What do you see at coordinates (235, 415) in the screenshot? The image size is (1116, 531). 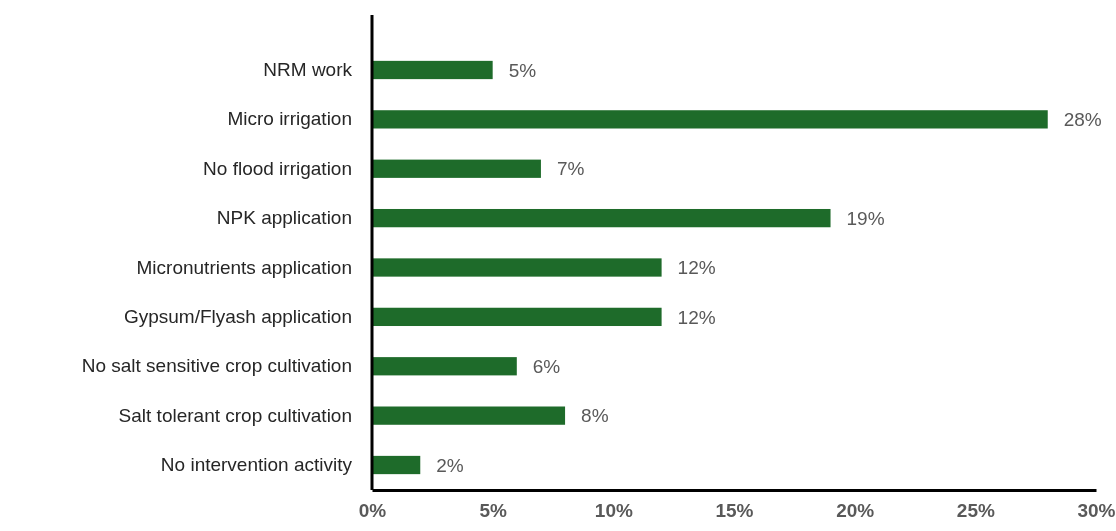 I see `y-tick-label: Salt tolerant crop cultivation` at bounding box center [235, 415].